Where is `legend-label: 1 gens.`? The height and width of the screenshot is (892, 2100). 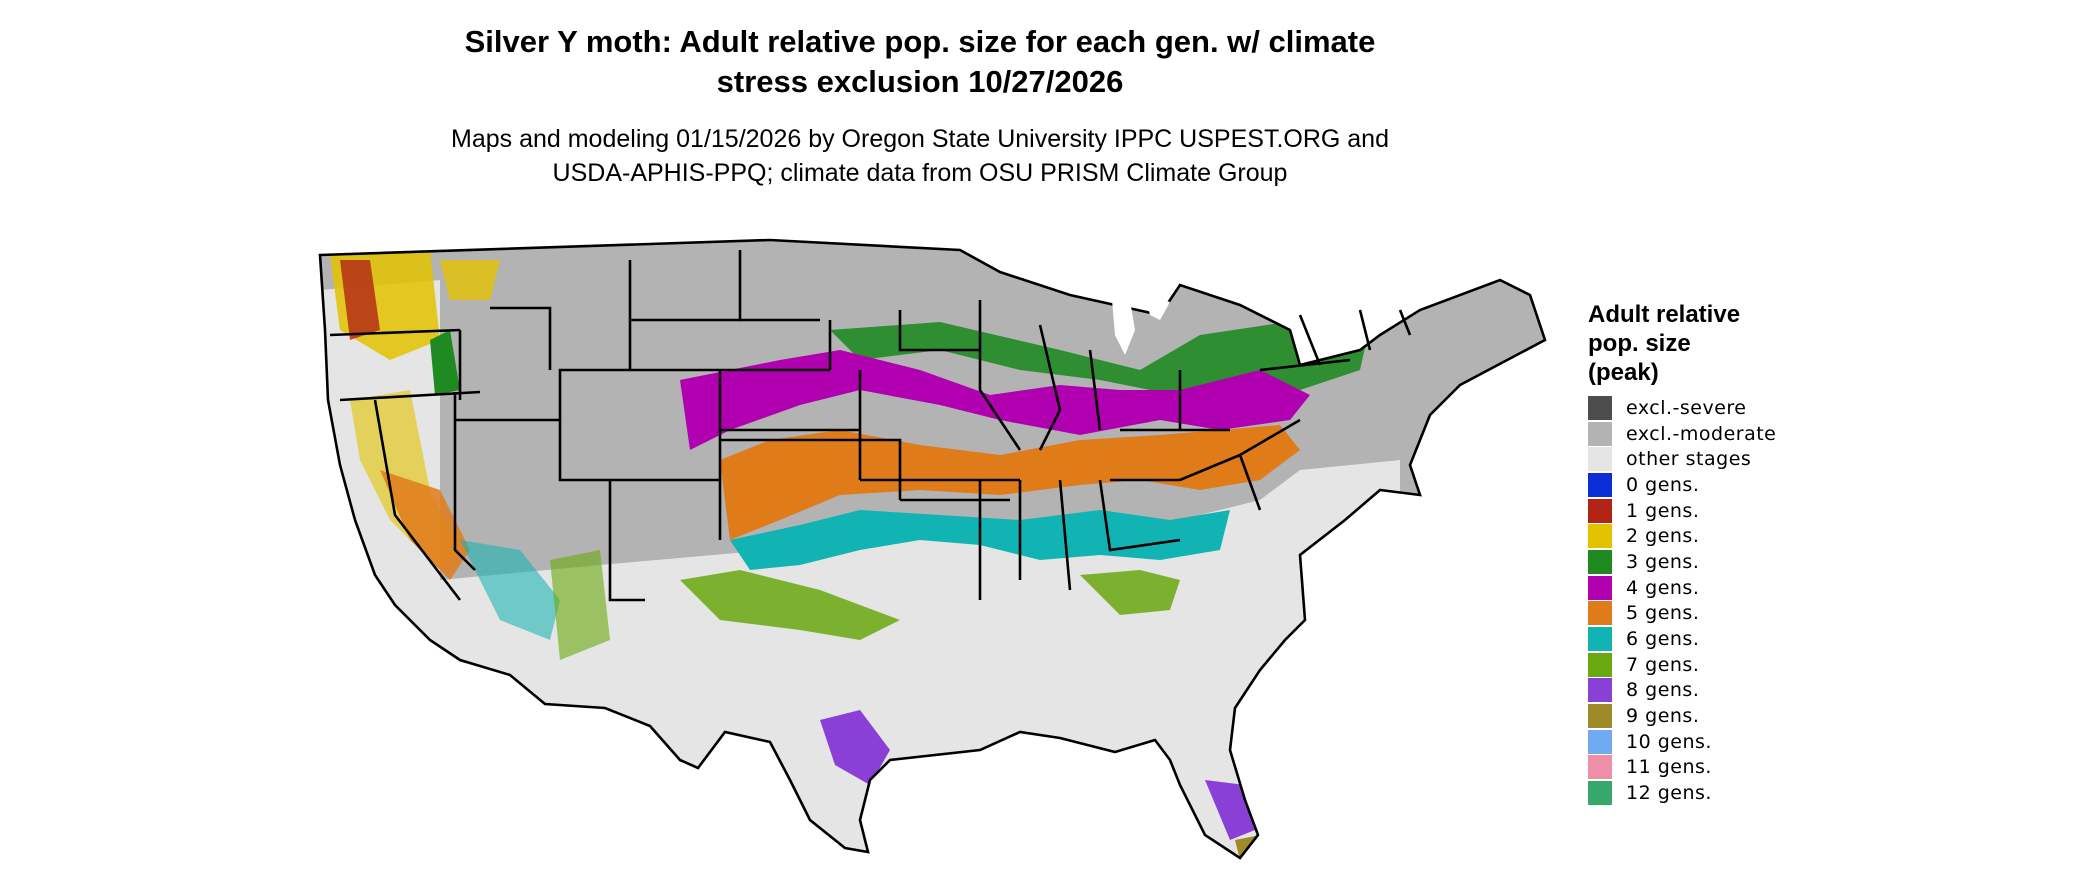
legend-label: 1 gens. is located at coordinates (1663, 510).